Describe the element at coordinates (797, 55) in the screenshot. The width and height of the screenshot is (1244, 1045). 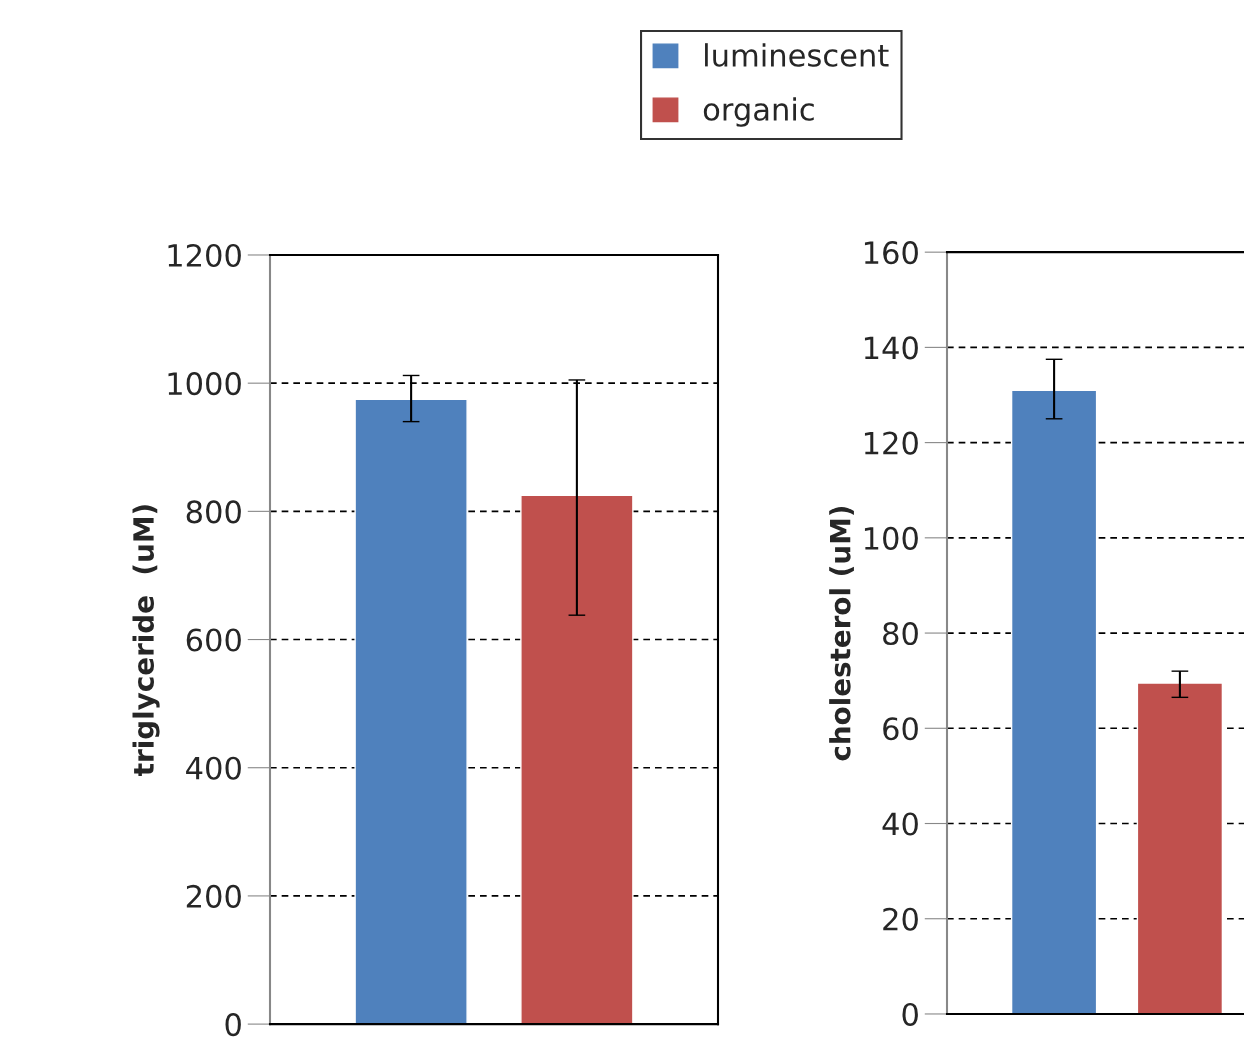
I see `legend-label: luminescent` at that location.